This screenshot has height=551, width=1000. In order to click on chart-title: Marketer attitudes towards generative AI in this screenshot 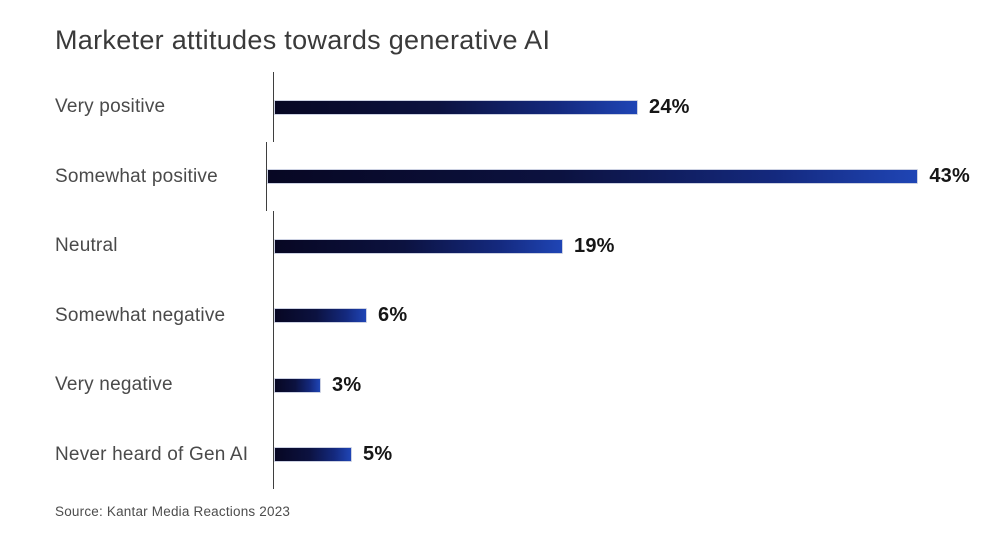, I will do `click(303, 40)`.